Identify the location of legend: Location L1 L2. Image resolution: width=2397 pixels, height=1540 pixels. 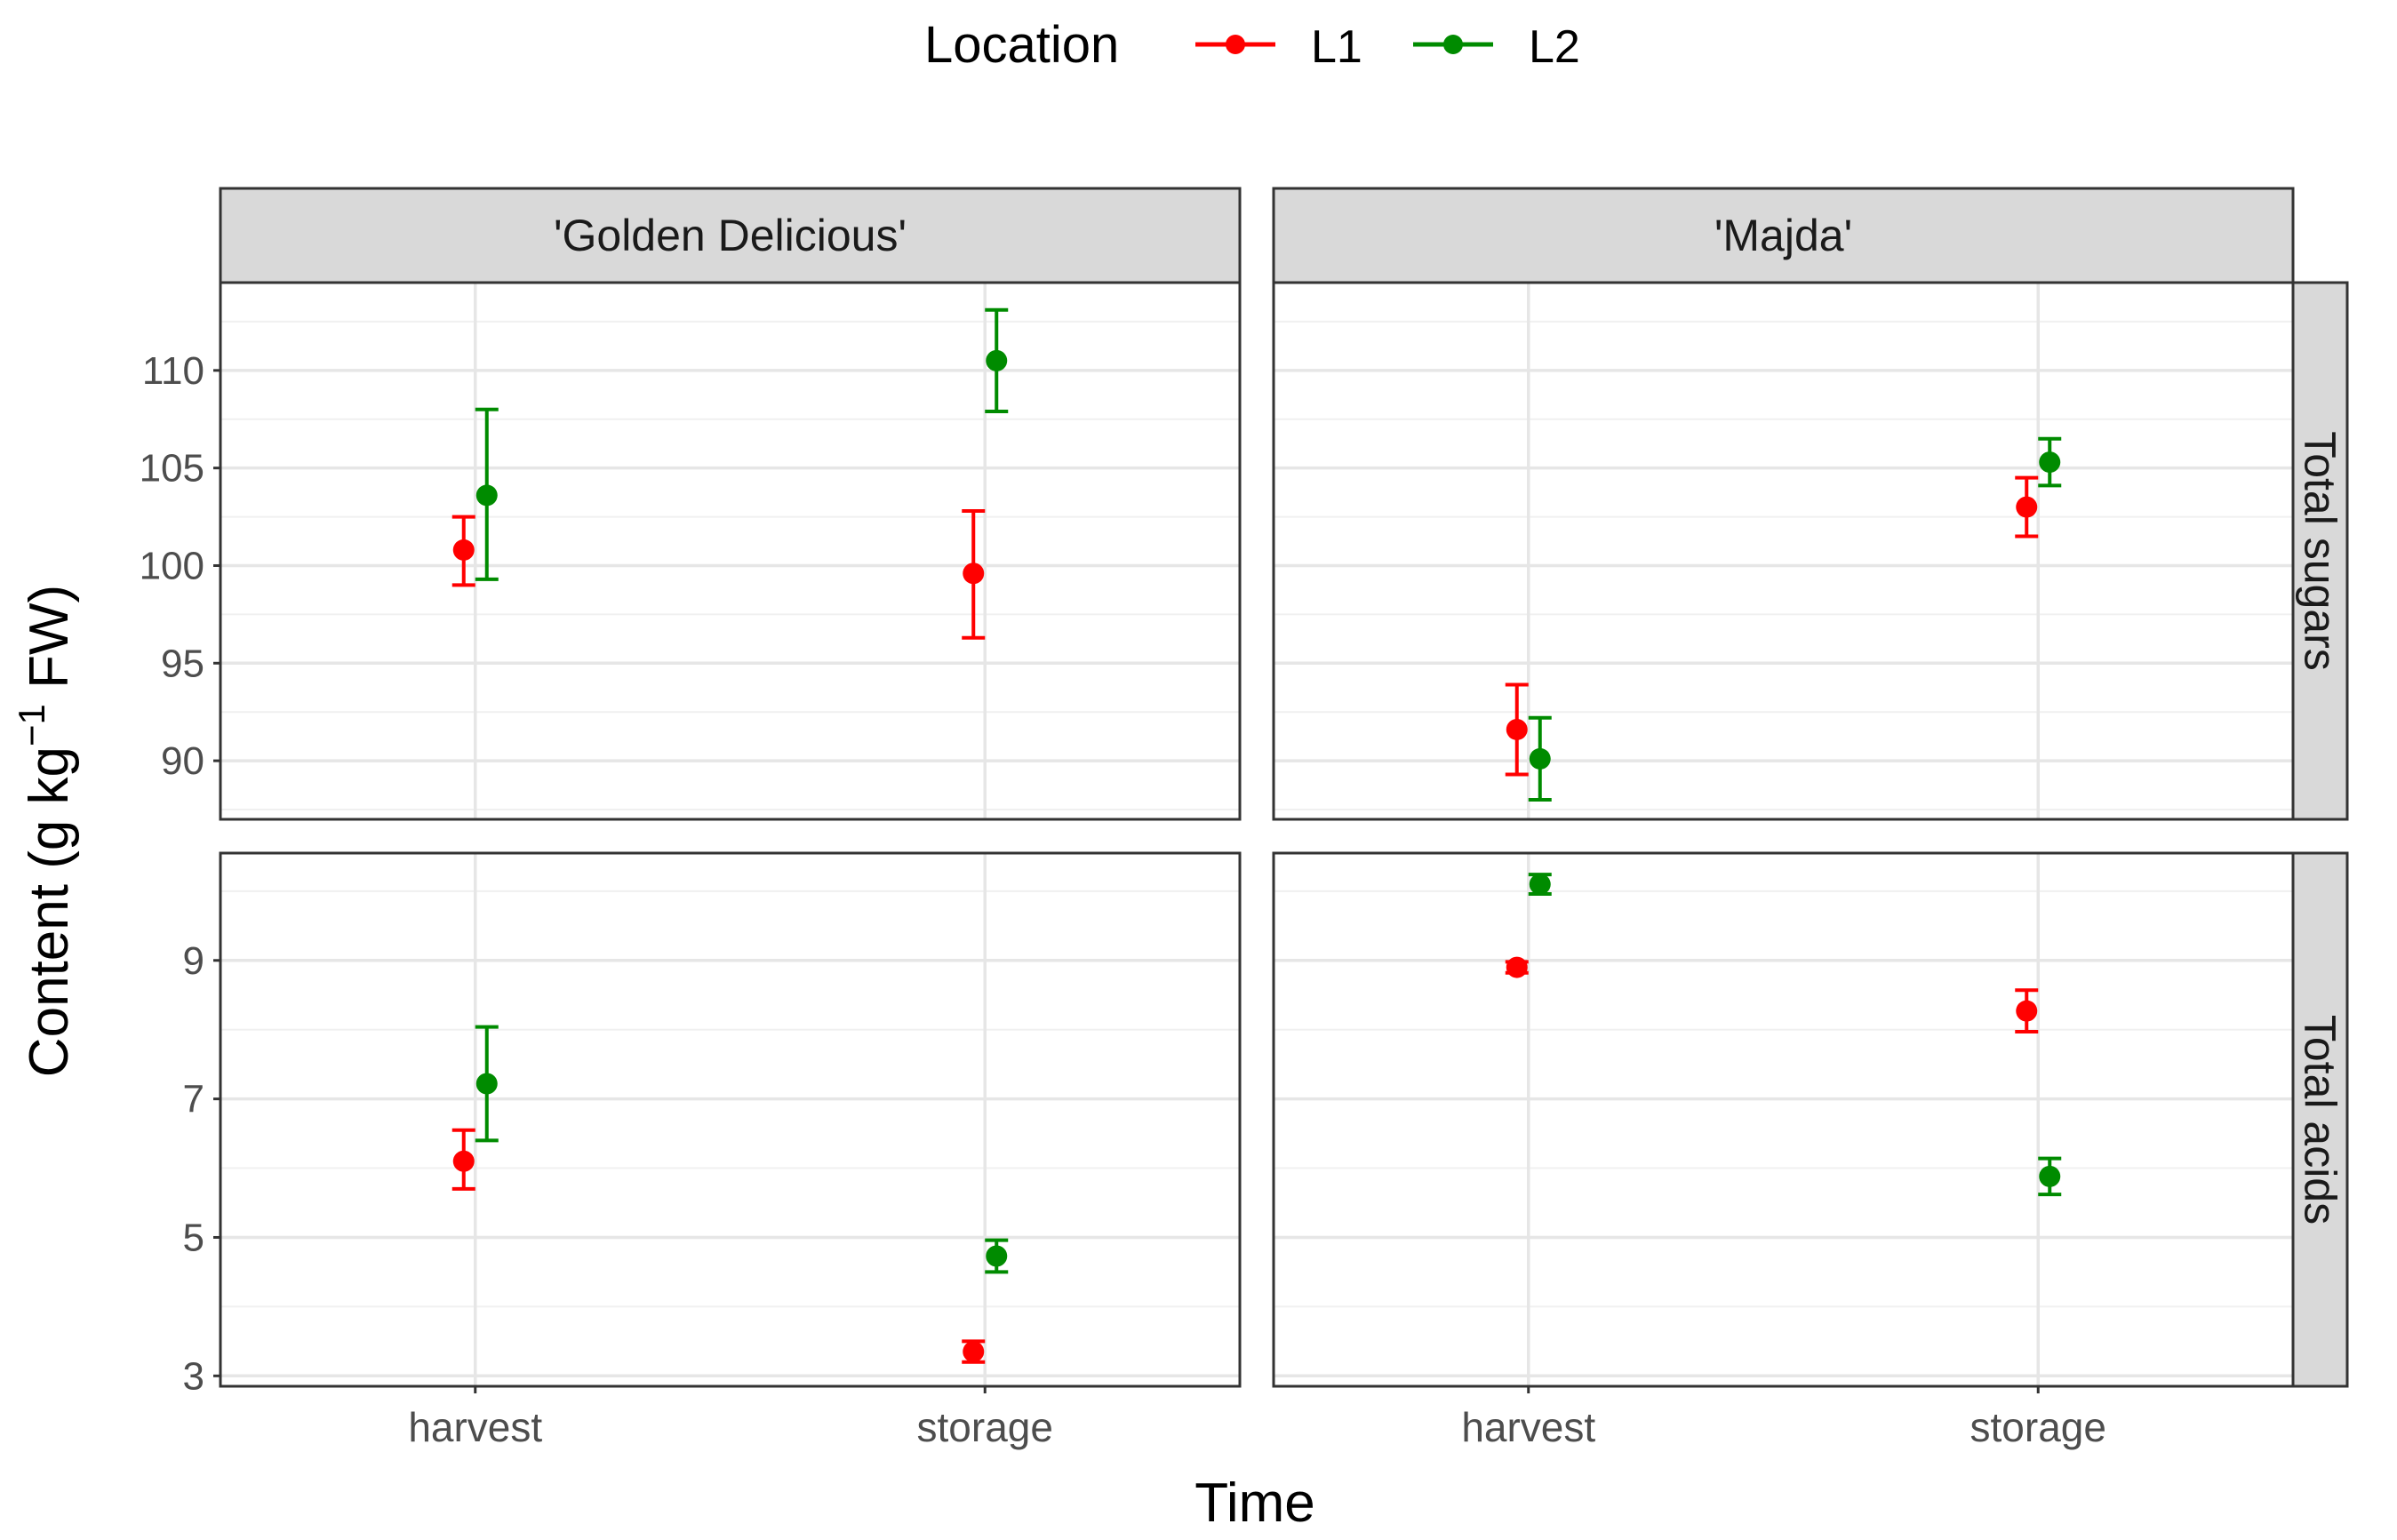
(1252, 45).